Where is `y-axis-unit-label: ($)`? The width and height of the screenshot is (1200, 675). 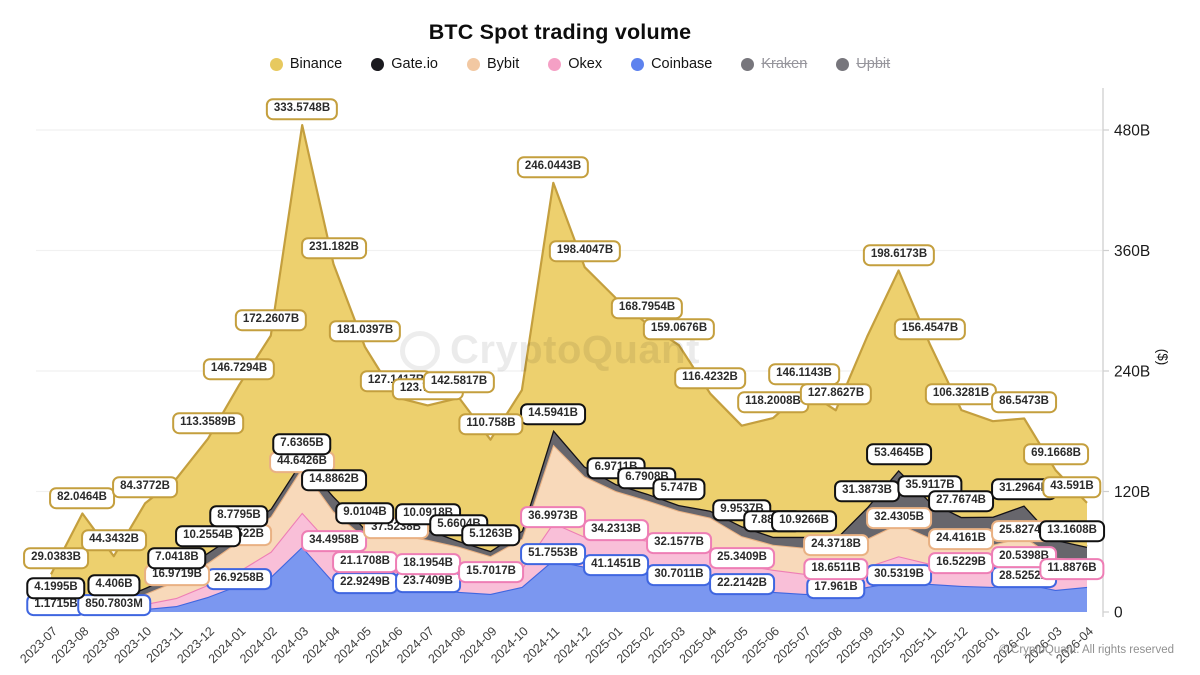
y-axis-unit-label: ($) is located at coordinates (1162, 357).